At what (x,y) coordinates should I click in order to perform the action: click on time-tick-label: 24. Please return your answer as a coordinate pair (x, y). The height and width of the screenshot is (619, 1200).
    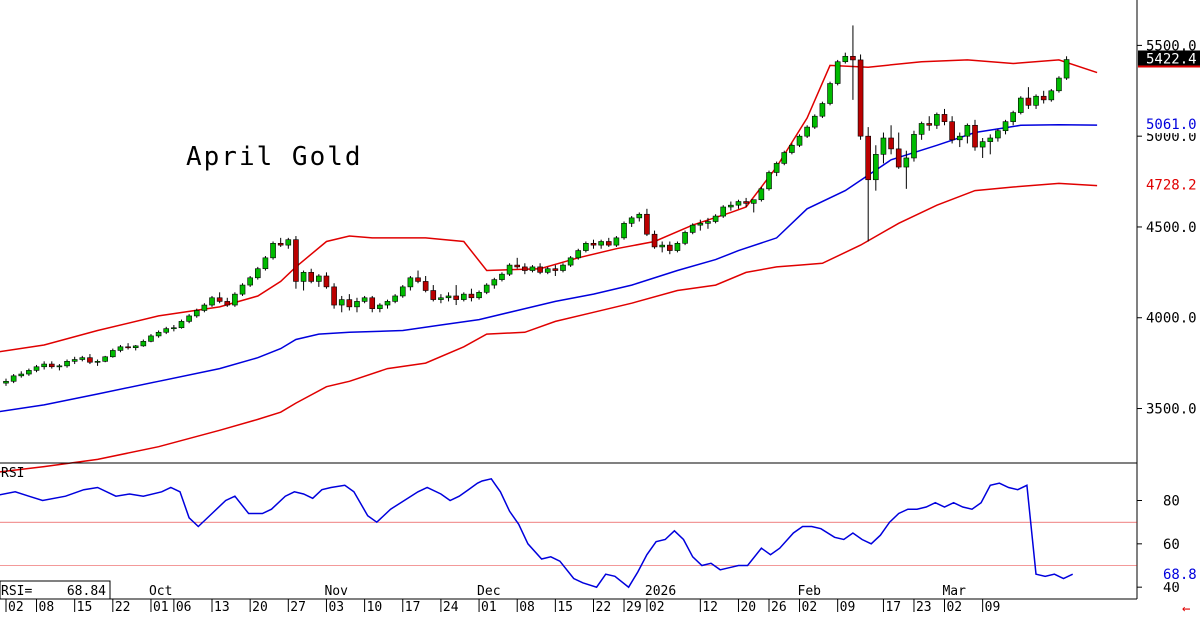
    Looking at the image, I should click on (451, 607).